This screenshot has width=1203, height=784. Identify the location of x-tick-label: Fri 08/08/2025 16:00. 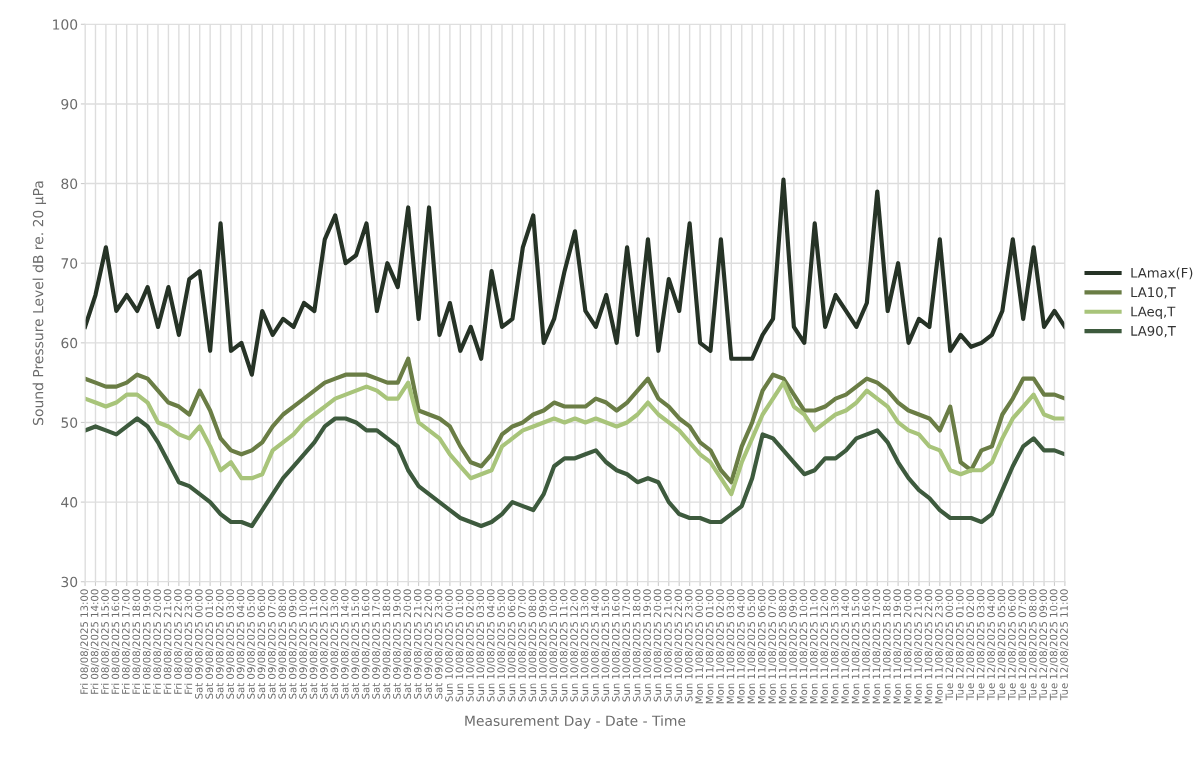
(116, 641).